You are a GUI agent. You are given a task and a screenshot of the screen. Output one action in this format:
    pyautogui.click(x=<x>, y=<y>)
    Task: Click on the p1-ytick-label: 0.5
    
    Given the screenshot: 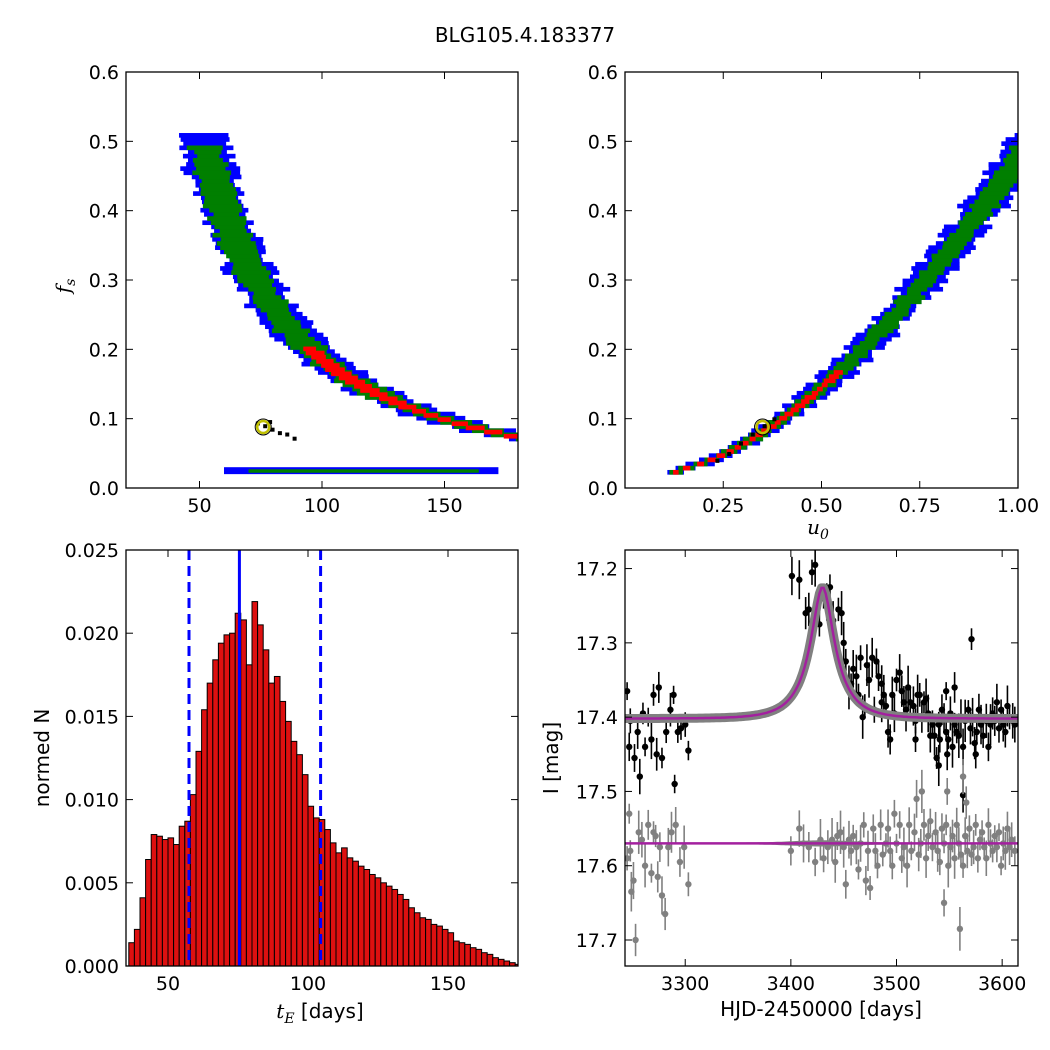 What is the action you would take?
    pyautogui.click(x=104, y=142)
    